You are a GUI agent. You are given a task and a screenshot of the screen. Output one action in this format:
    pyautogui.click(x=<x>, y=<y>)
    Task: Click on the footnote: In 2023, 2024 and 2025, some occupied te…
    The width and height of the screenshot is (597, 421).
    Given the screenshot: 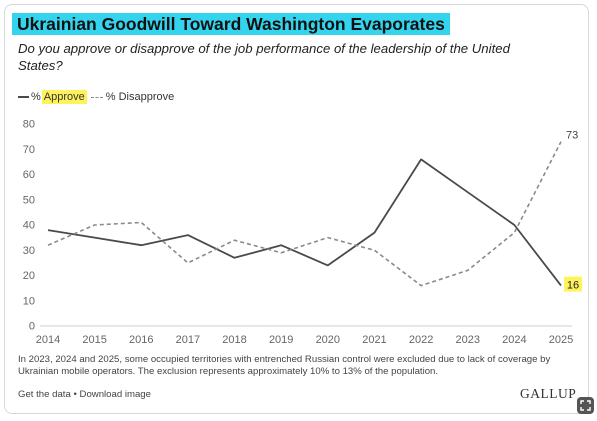 What is the action you would take?
    pyautogui.click(x=284, y=365)
    